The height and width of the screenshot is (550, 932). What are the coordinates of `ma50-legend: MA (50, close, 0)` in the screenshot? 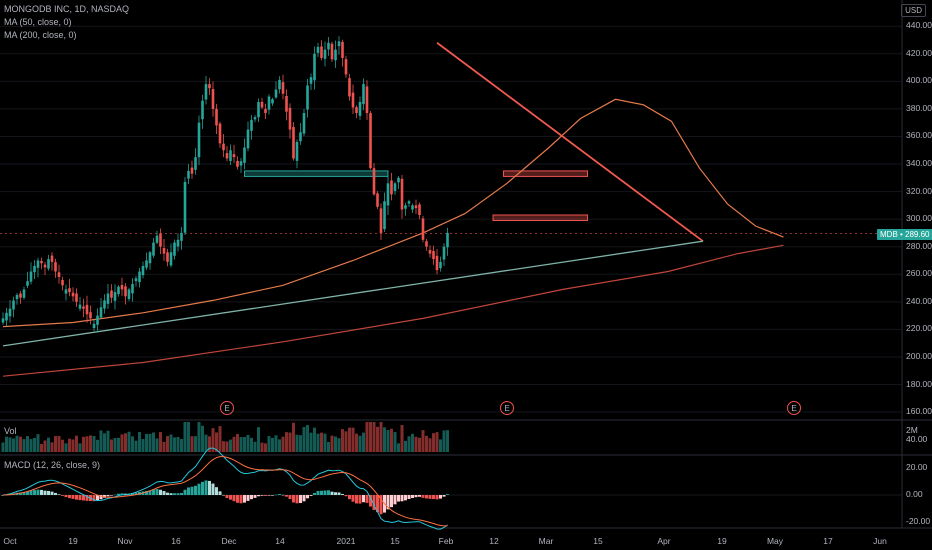 It's located at (38, 22).